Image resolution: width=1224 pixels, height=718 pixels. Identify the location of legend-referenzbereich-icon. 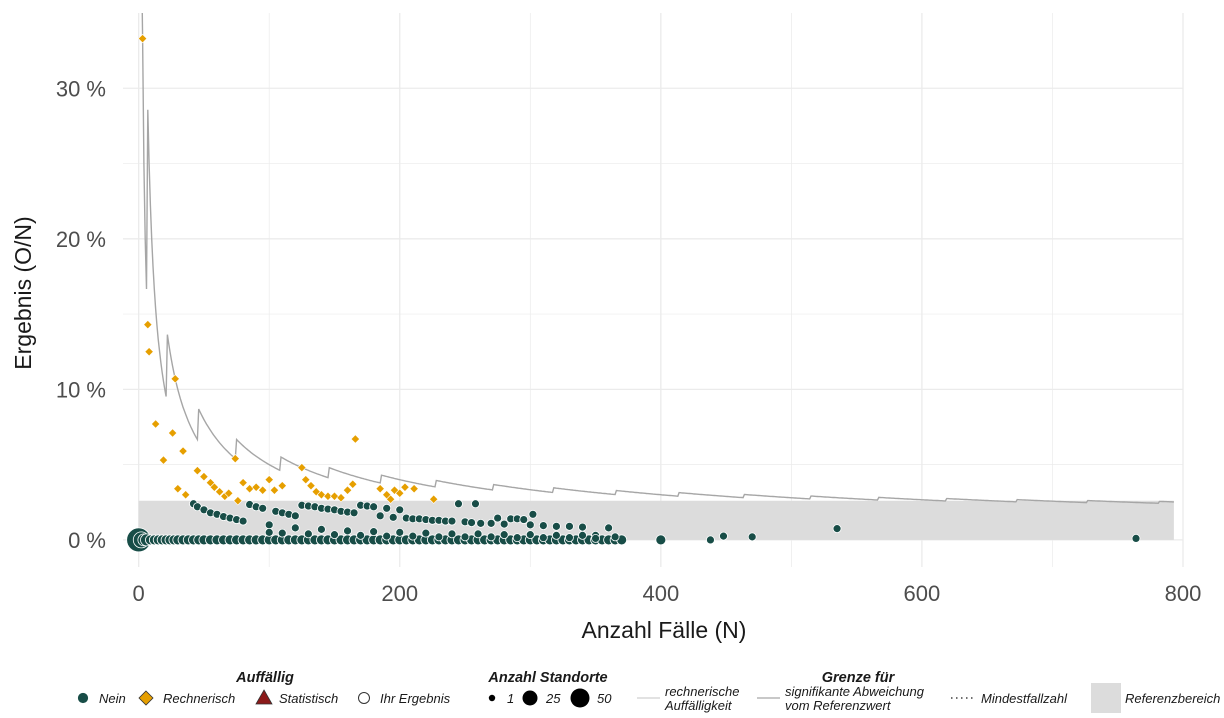
(1106, 698).